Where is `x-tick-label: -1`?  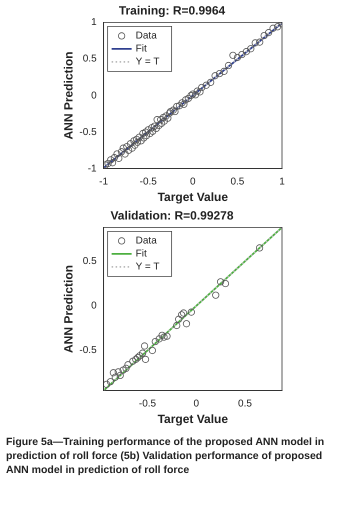 x-tick-label: -1 is located at coordinates (104, 182).